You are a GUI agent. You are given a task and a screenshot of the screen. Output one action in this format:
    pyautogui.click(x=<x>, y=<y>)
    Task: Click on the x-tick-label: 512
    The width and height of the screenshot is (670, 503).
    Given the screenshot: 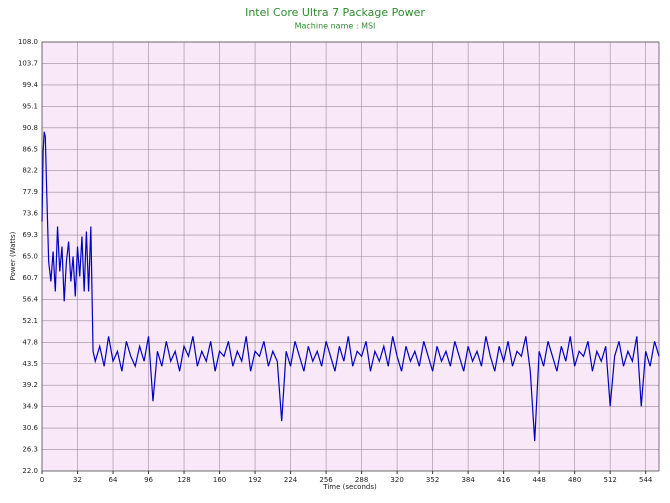 What is the action you would take?
    pyautogui.click(x=609, y=480)
    